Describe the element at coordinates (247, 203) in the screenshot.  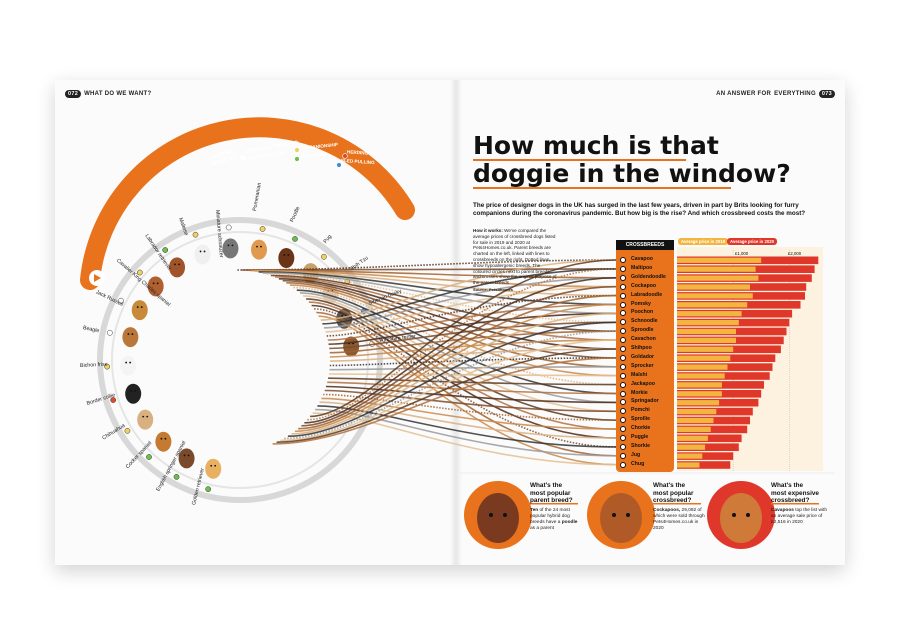
I see `banner-arc` at that location.